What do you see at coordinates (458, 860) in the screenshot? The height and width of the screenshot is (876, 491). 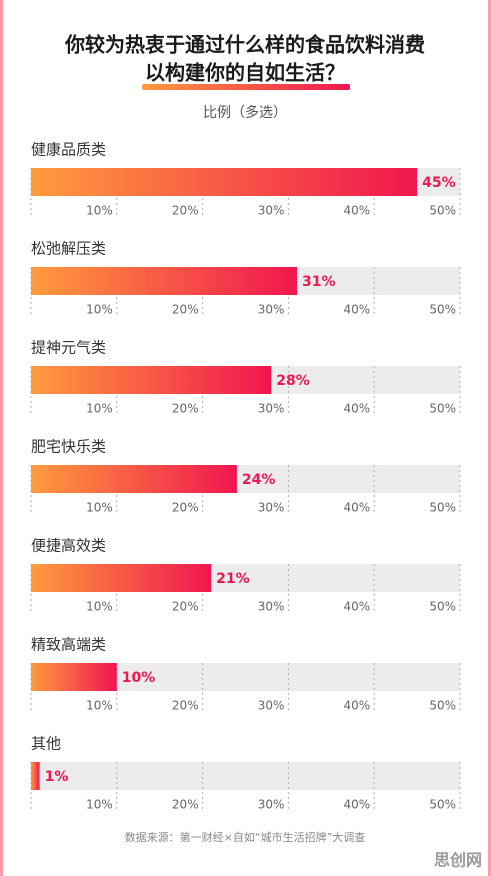 I see `watermark: 思创网` at bounding box center [458, 860].